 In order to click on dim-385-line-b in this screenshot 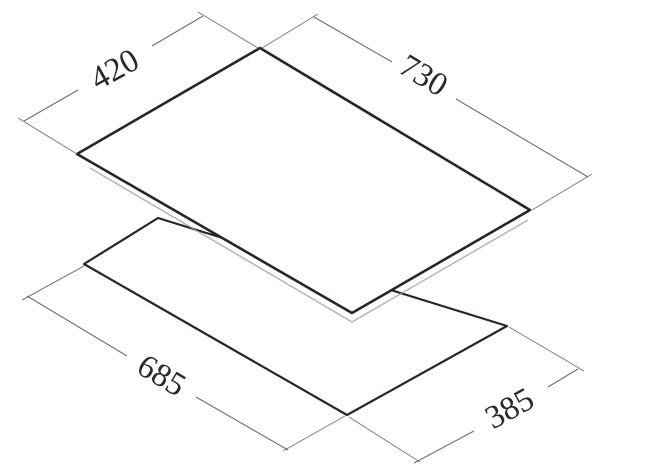, I will do `click(444, 447)`.